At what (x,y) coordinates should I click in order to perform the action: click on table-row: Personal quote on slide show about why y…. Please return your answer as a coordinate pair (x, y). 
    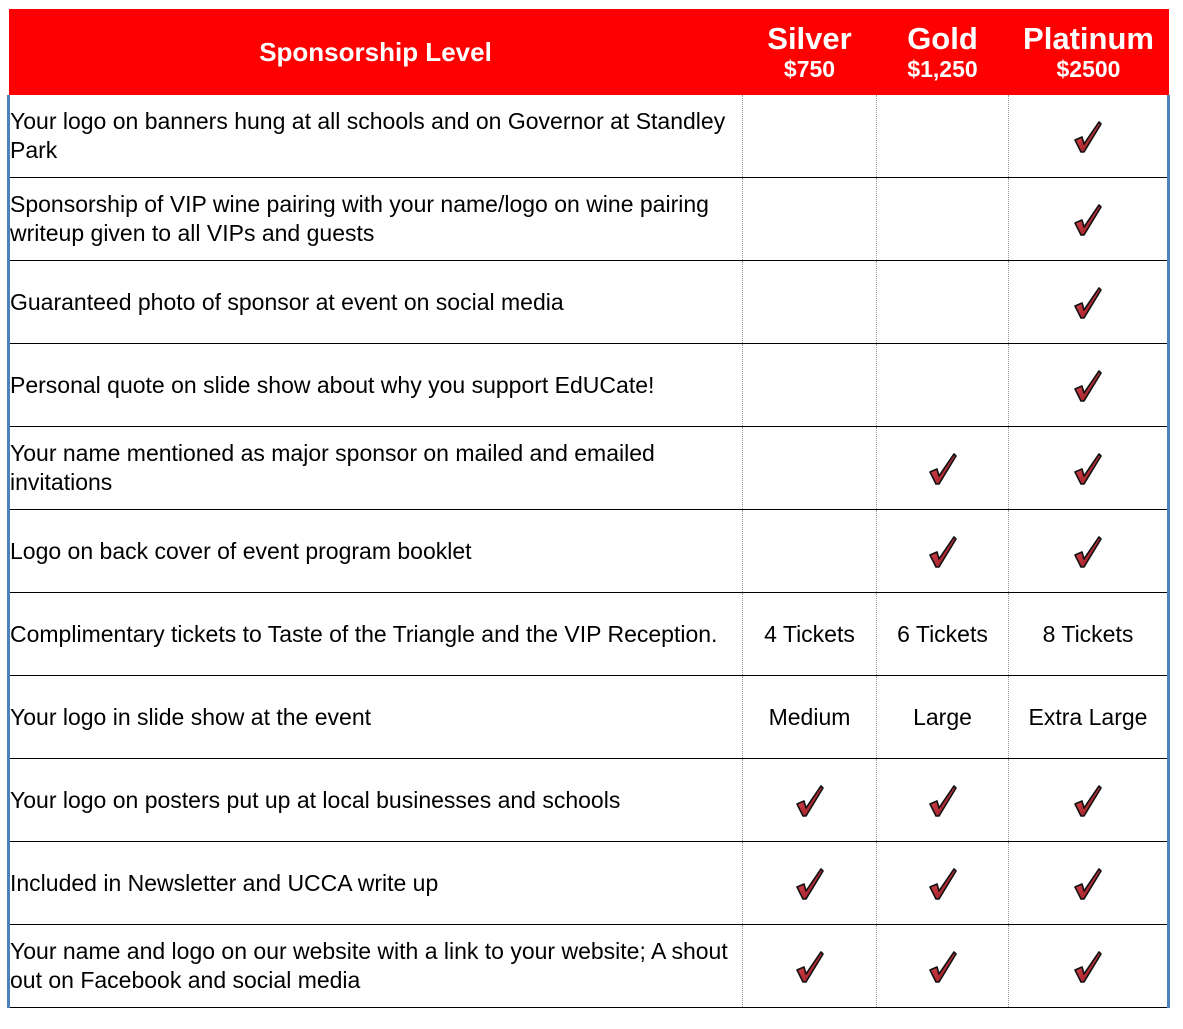
    Looking at the image, I should click on (588, 385).